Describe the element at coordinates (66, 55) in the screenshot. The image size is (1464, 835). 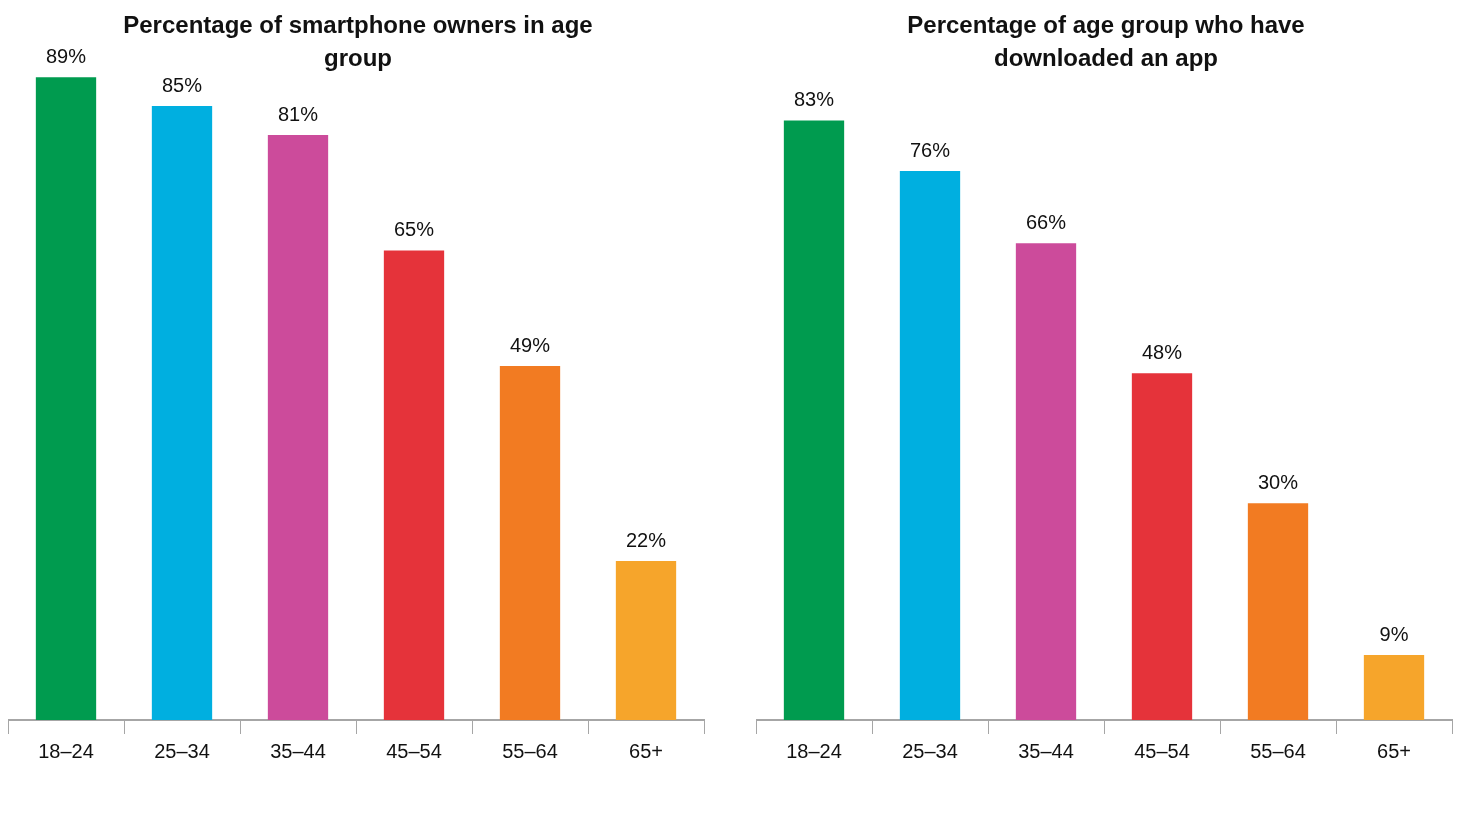
I see `data-label: 89%` at that location.